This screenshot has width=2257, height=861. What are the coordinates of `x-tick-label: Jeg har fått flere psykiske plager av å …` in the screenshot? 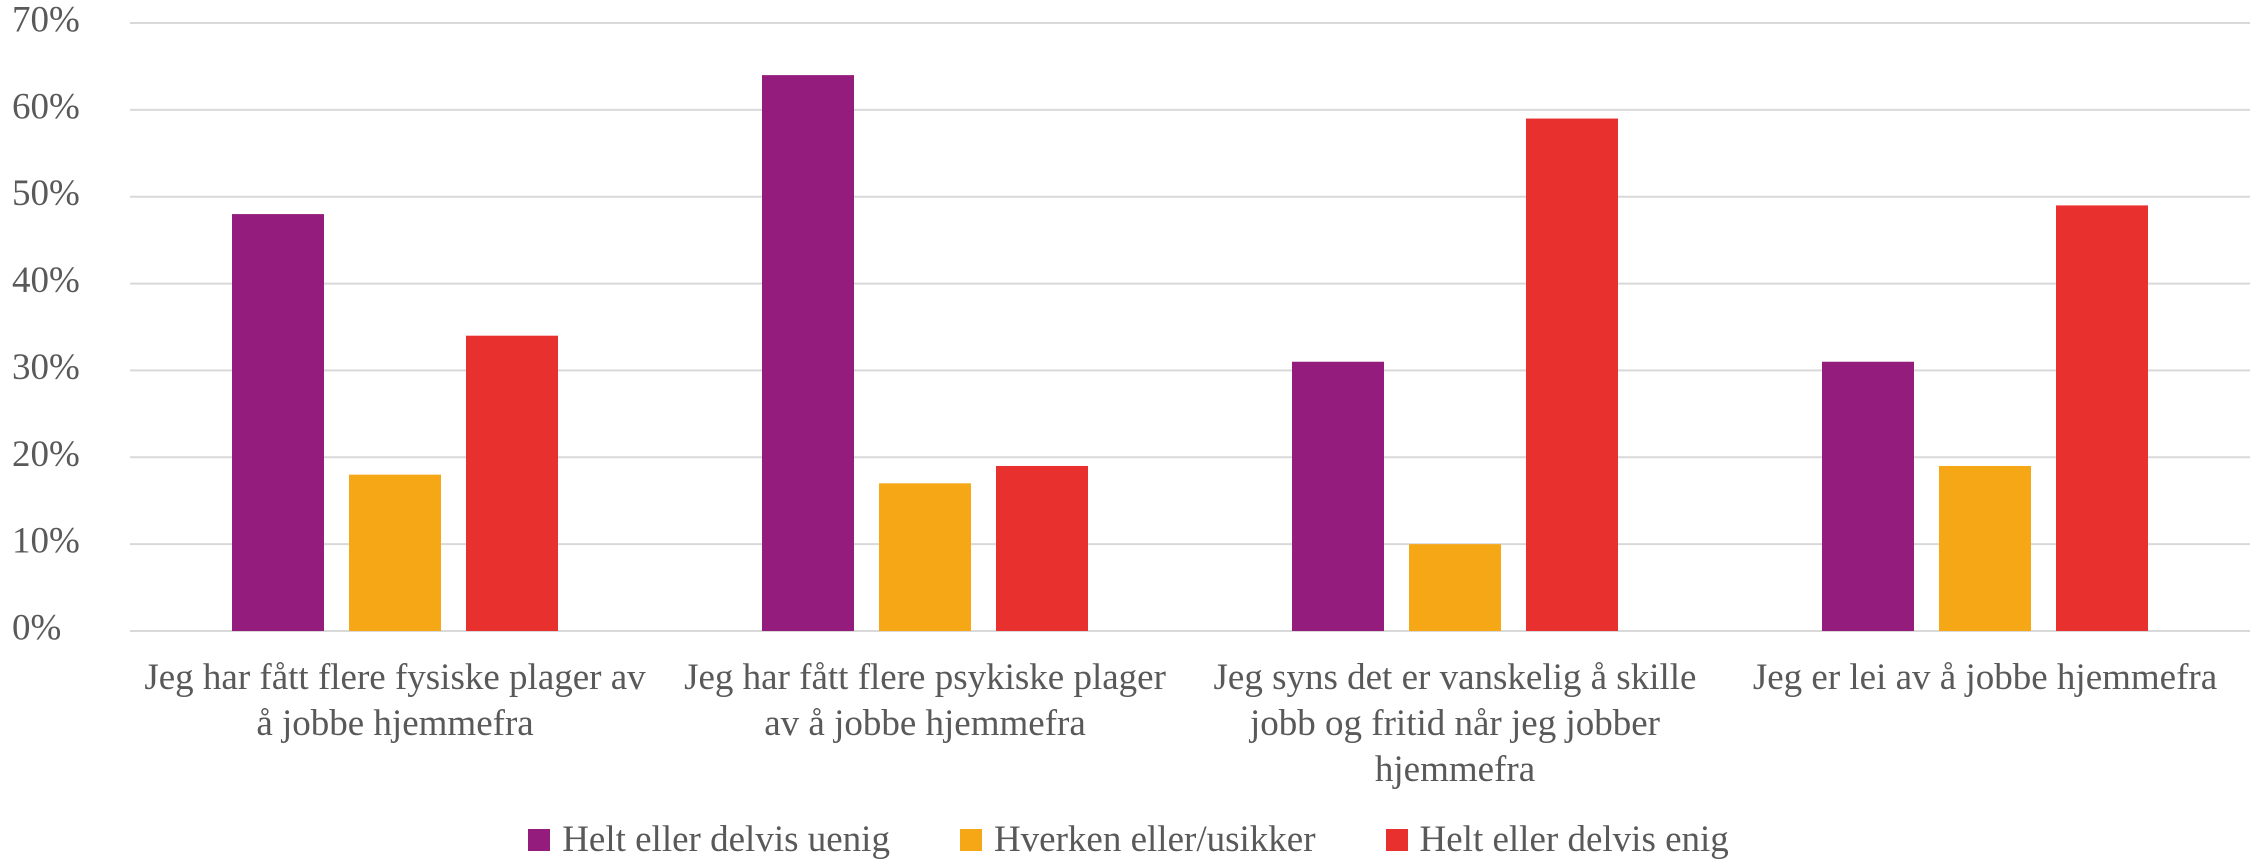 It's located at (925, 700).